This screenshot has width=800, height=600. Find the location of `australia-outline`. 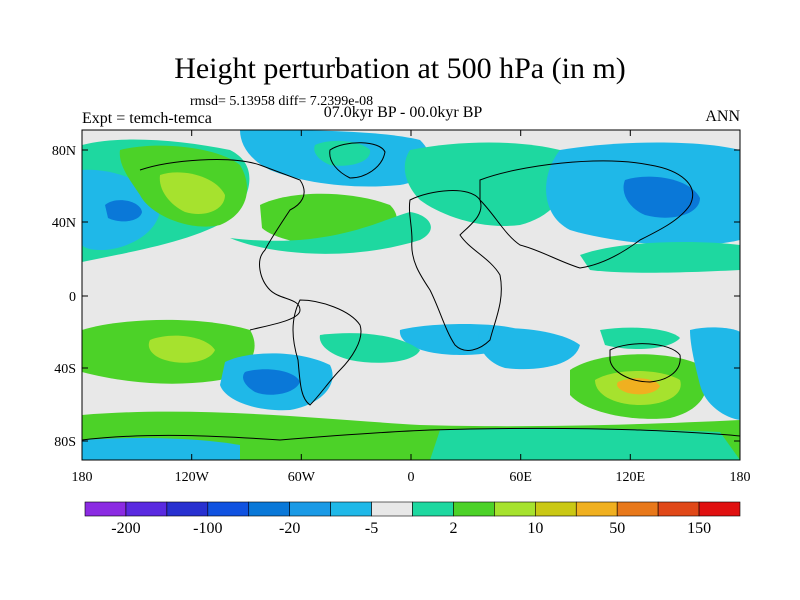

australia-outline is located at coordinates (645, 363).